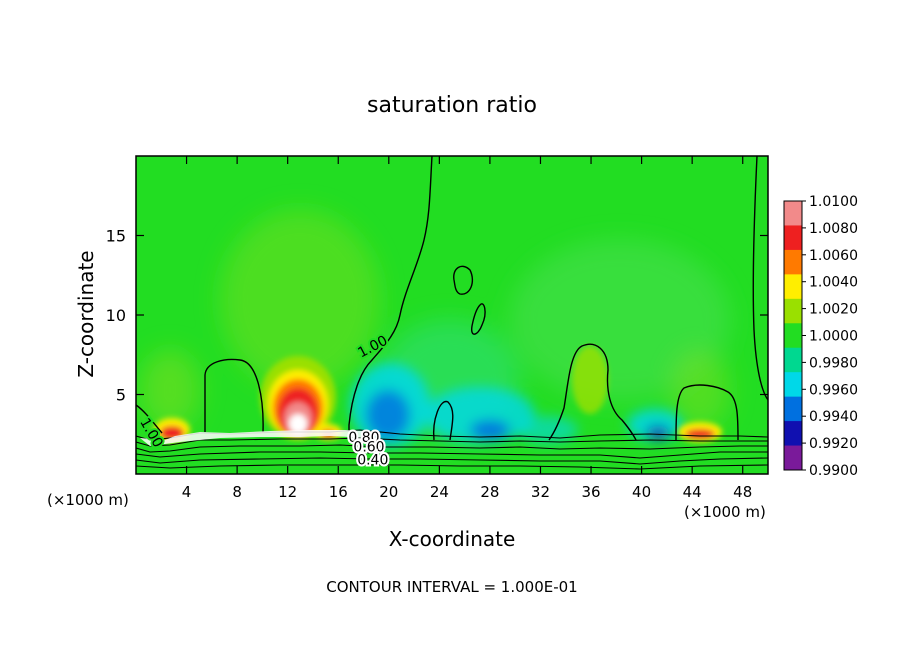 This screenshot has height=654, width=904. Describe the element at coordinates (451, 587) in the screenshot. I see `contour-interval-note: CONTOUR INTERVAL = 1.000E-01` at that location.